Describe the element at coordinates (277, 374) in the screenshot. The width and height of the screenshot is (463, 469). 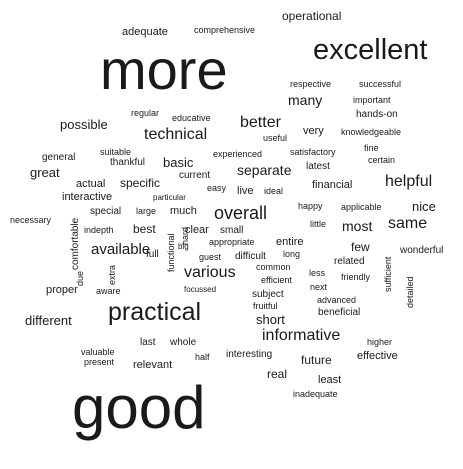
I see `word: real` at that location.